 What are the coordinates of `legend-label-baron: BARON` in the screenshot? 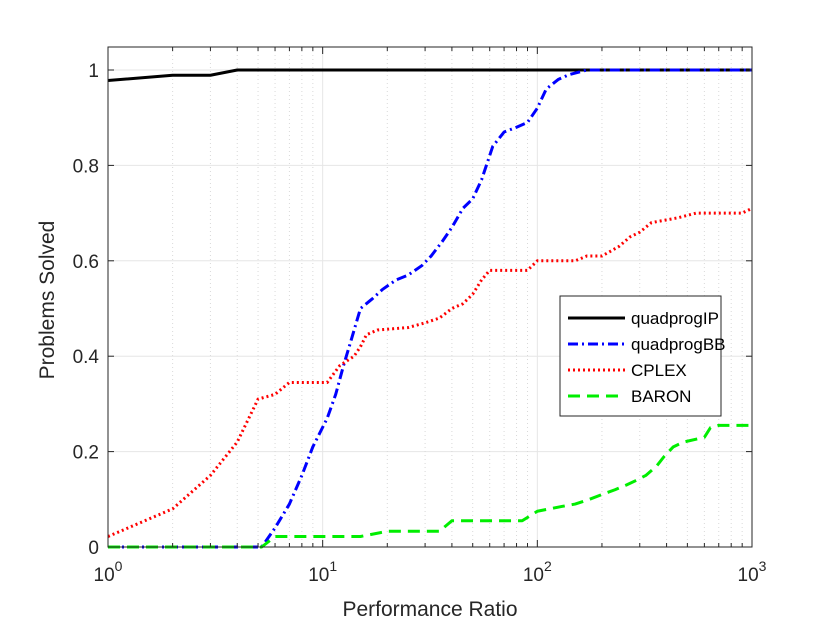 It's located at (661, 396).